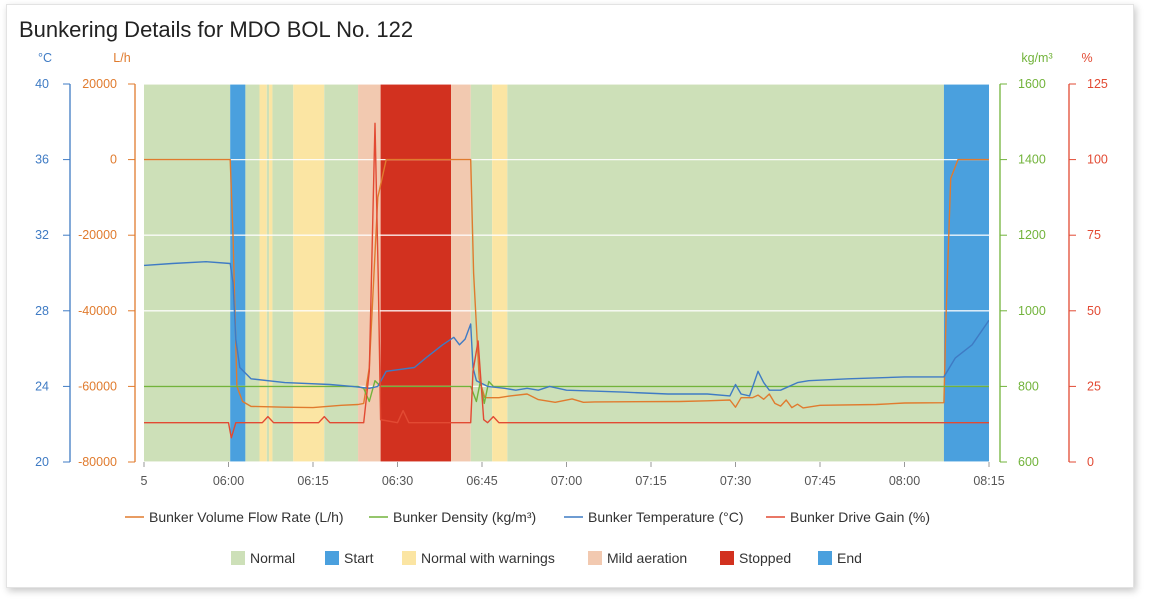  Describe the element at coordinates (113, 160) in the screenshot. I see `flow-tick-label: 0` at that location.